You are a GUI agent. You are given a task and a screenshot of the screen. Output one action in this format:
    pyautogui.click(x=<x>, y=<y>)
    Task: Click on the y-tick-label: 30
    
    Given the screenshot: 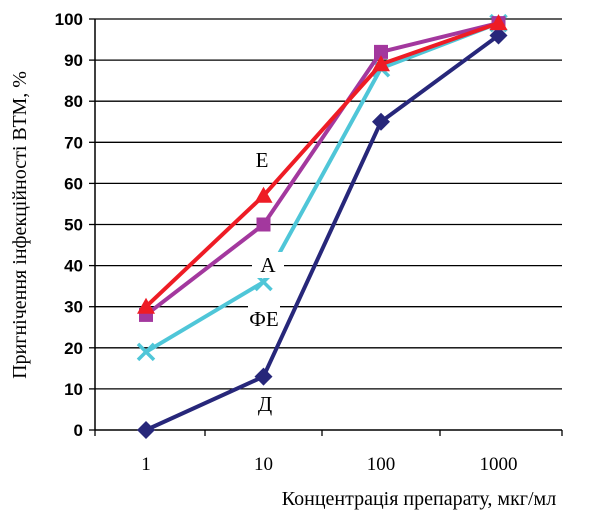 What is the action you would take?
    pyautogui.click(x=73, y=307)
    